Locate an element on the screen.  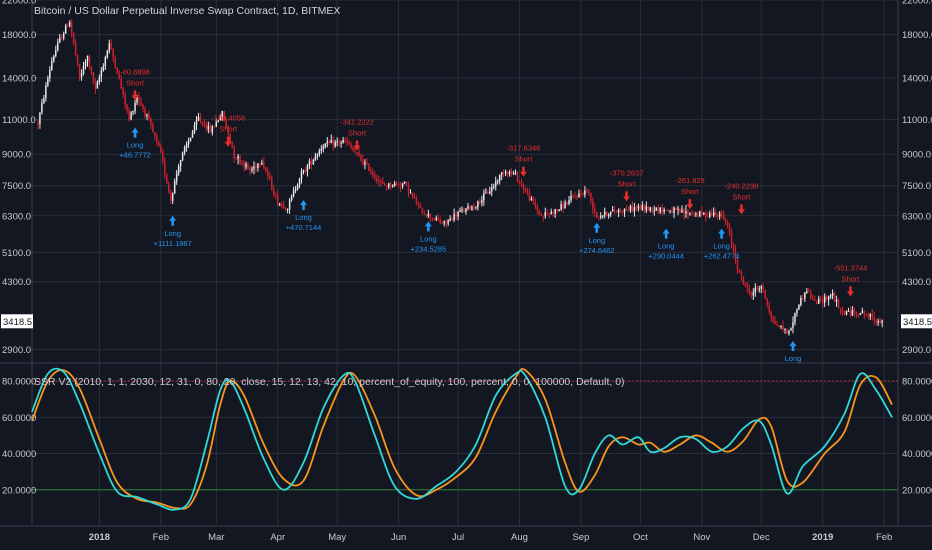
long-signal-value: +470.7144 is located at coordinates (304, 227).